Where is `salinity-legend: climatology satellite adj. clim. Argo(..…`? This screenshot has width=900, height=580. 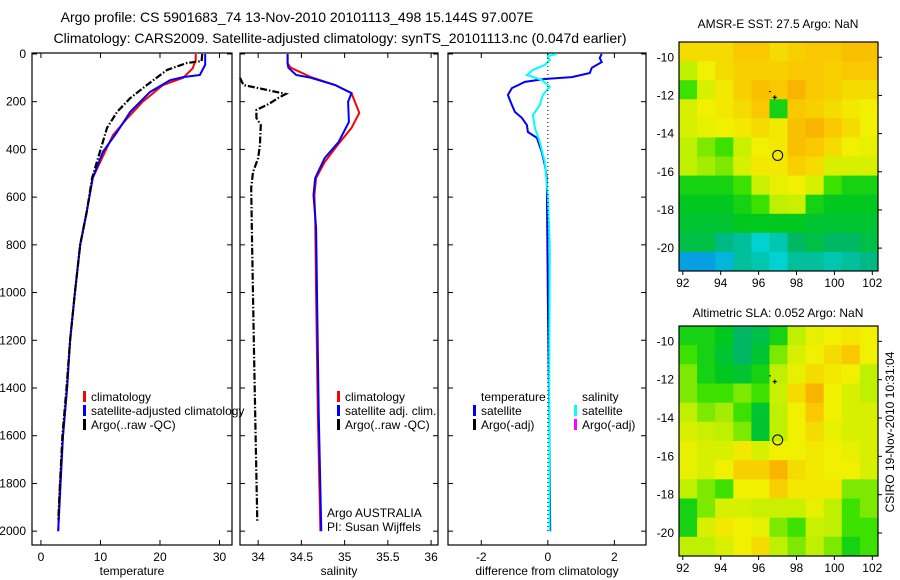
salinity-legend: climatology satellite adj. clim. Argo(..… is located at coordinates (381, 462).